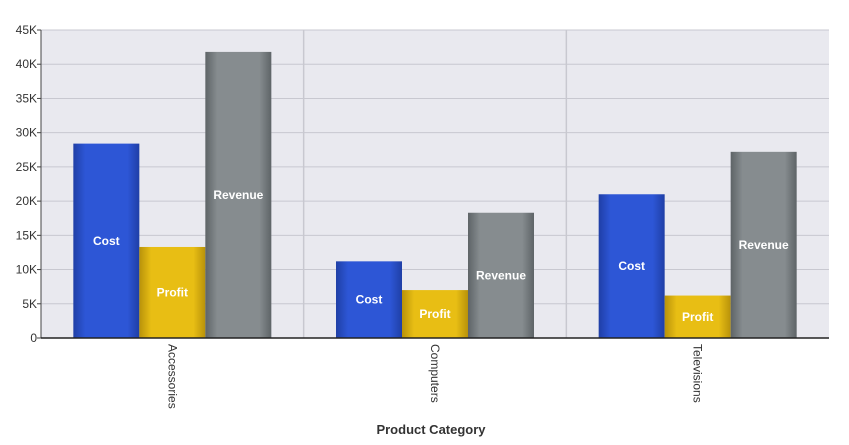 The image size is (849, 445). Describe the element at coordinates (26, 270) in the screenshot. I see `y-tick-label: 10K` at that location.